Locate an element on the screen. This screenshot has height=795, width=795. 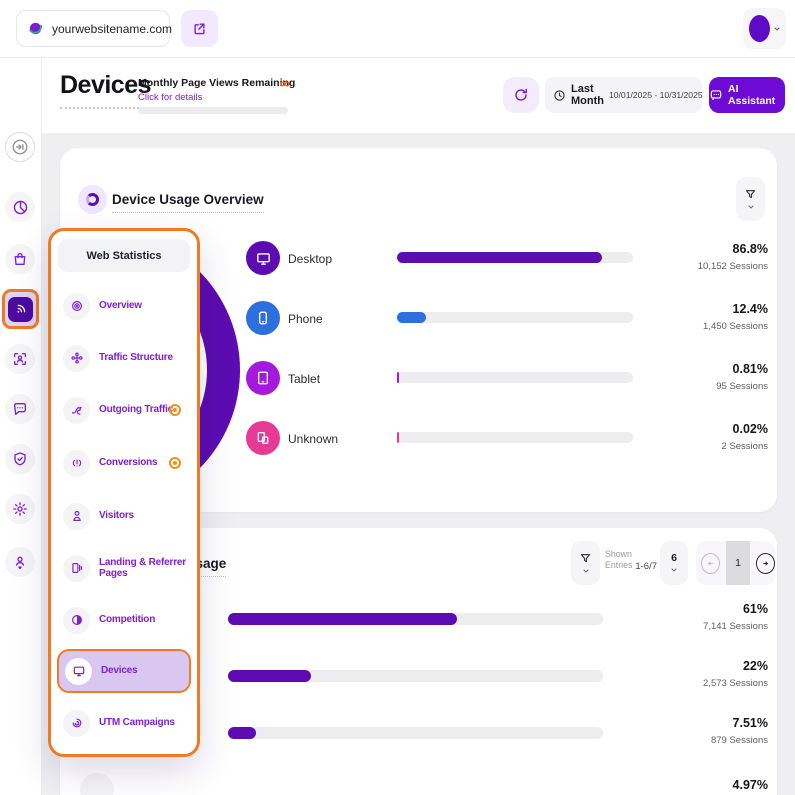
date-range-selector: Last Month 10/01/2025 - 10/31/2025 is located at coordinates (630, 95).